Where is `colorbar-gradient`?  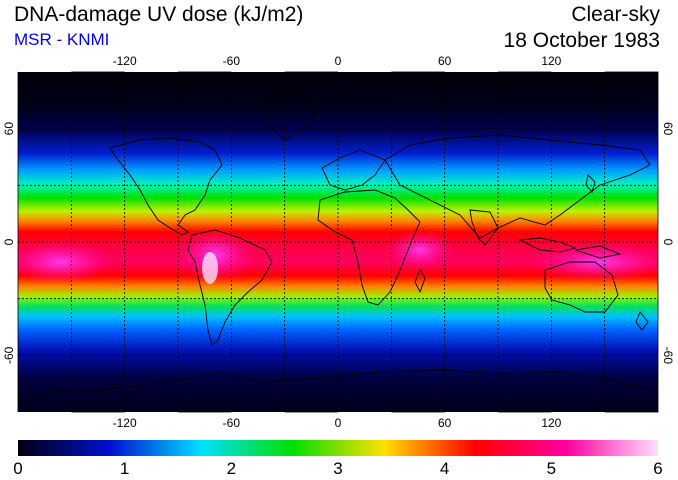
colorbar-gradient is located at coordinates (338, 448).